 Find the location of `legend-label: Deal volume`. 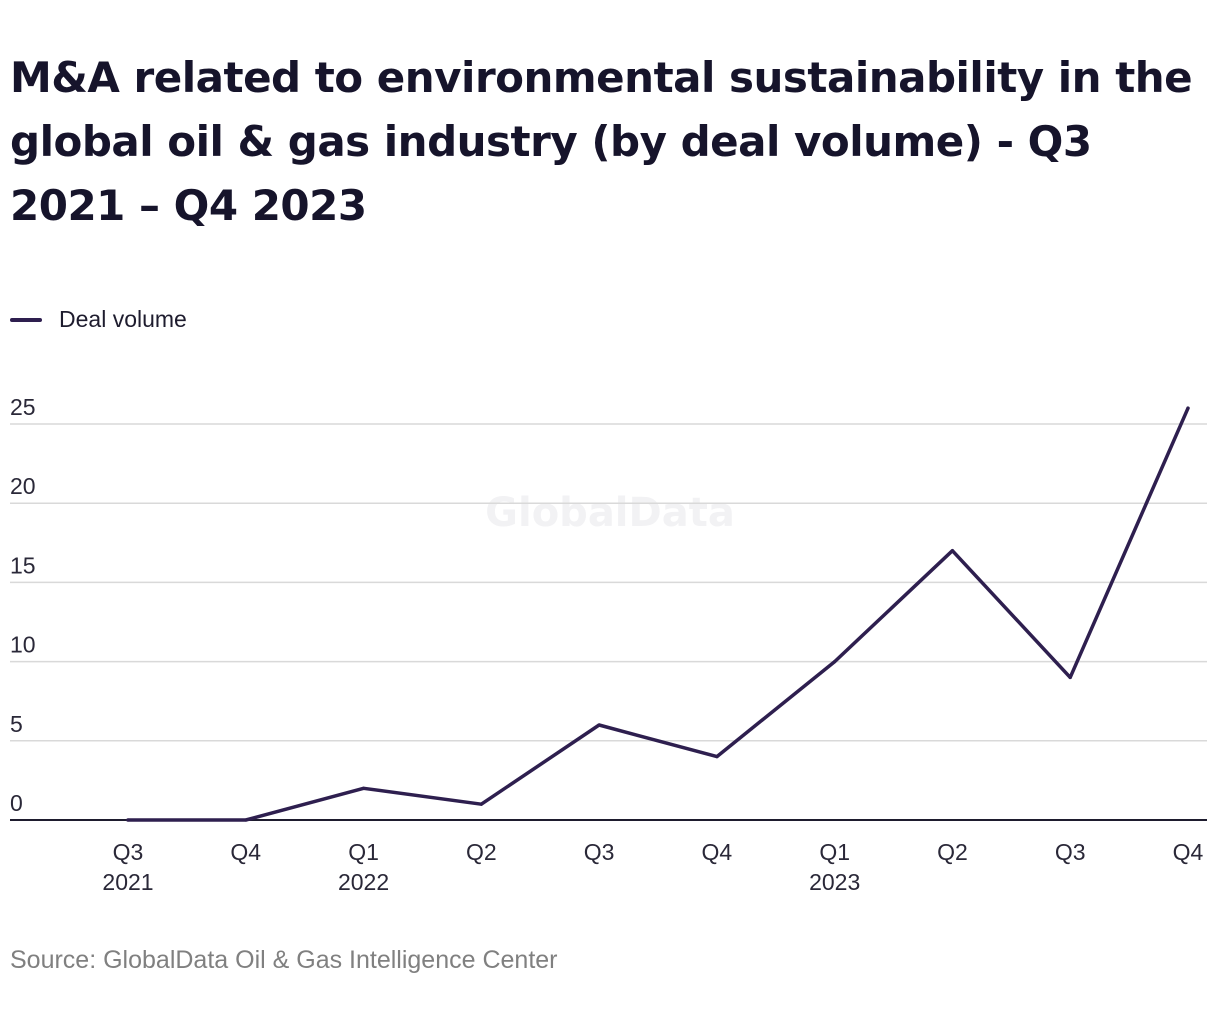

legend-label: Deal volume is located at coordinates (123, 319).